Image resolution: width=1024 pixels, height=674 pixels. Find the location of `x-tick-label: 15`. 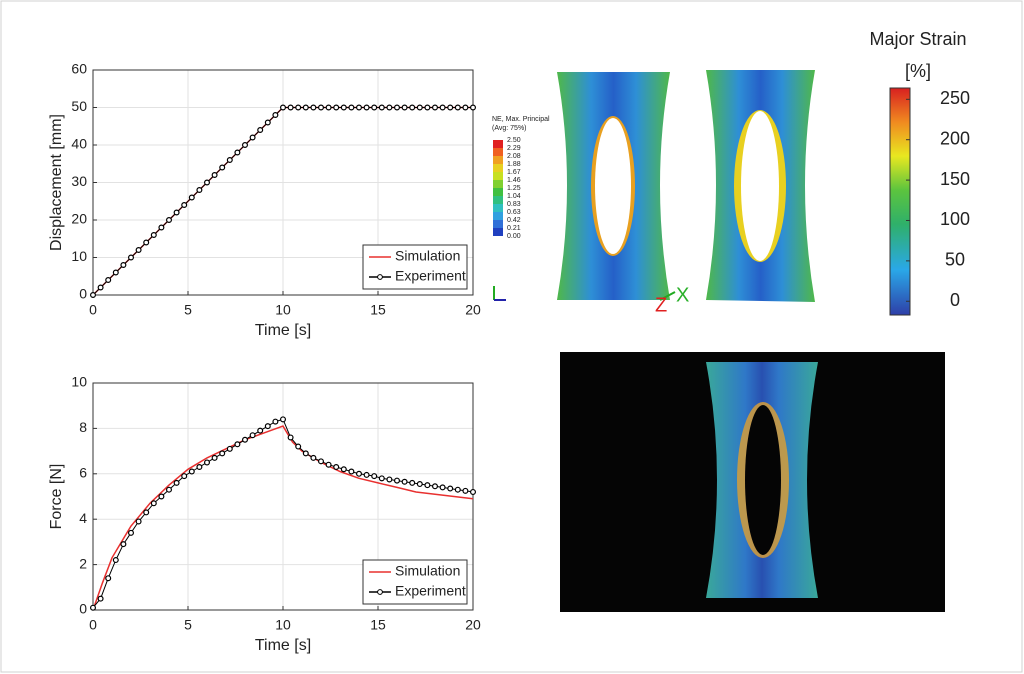

x-tick-label: 15 is located at coordinates (378, 310).